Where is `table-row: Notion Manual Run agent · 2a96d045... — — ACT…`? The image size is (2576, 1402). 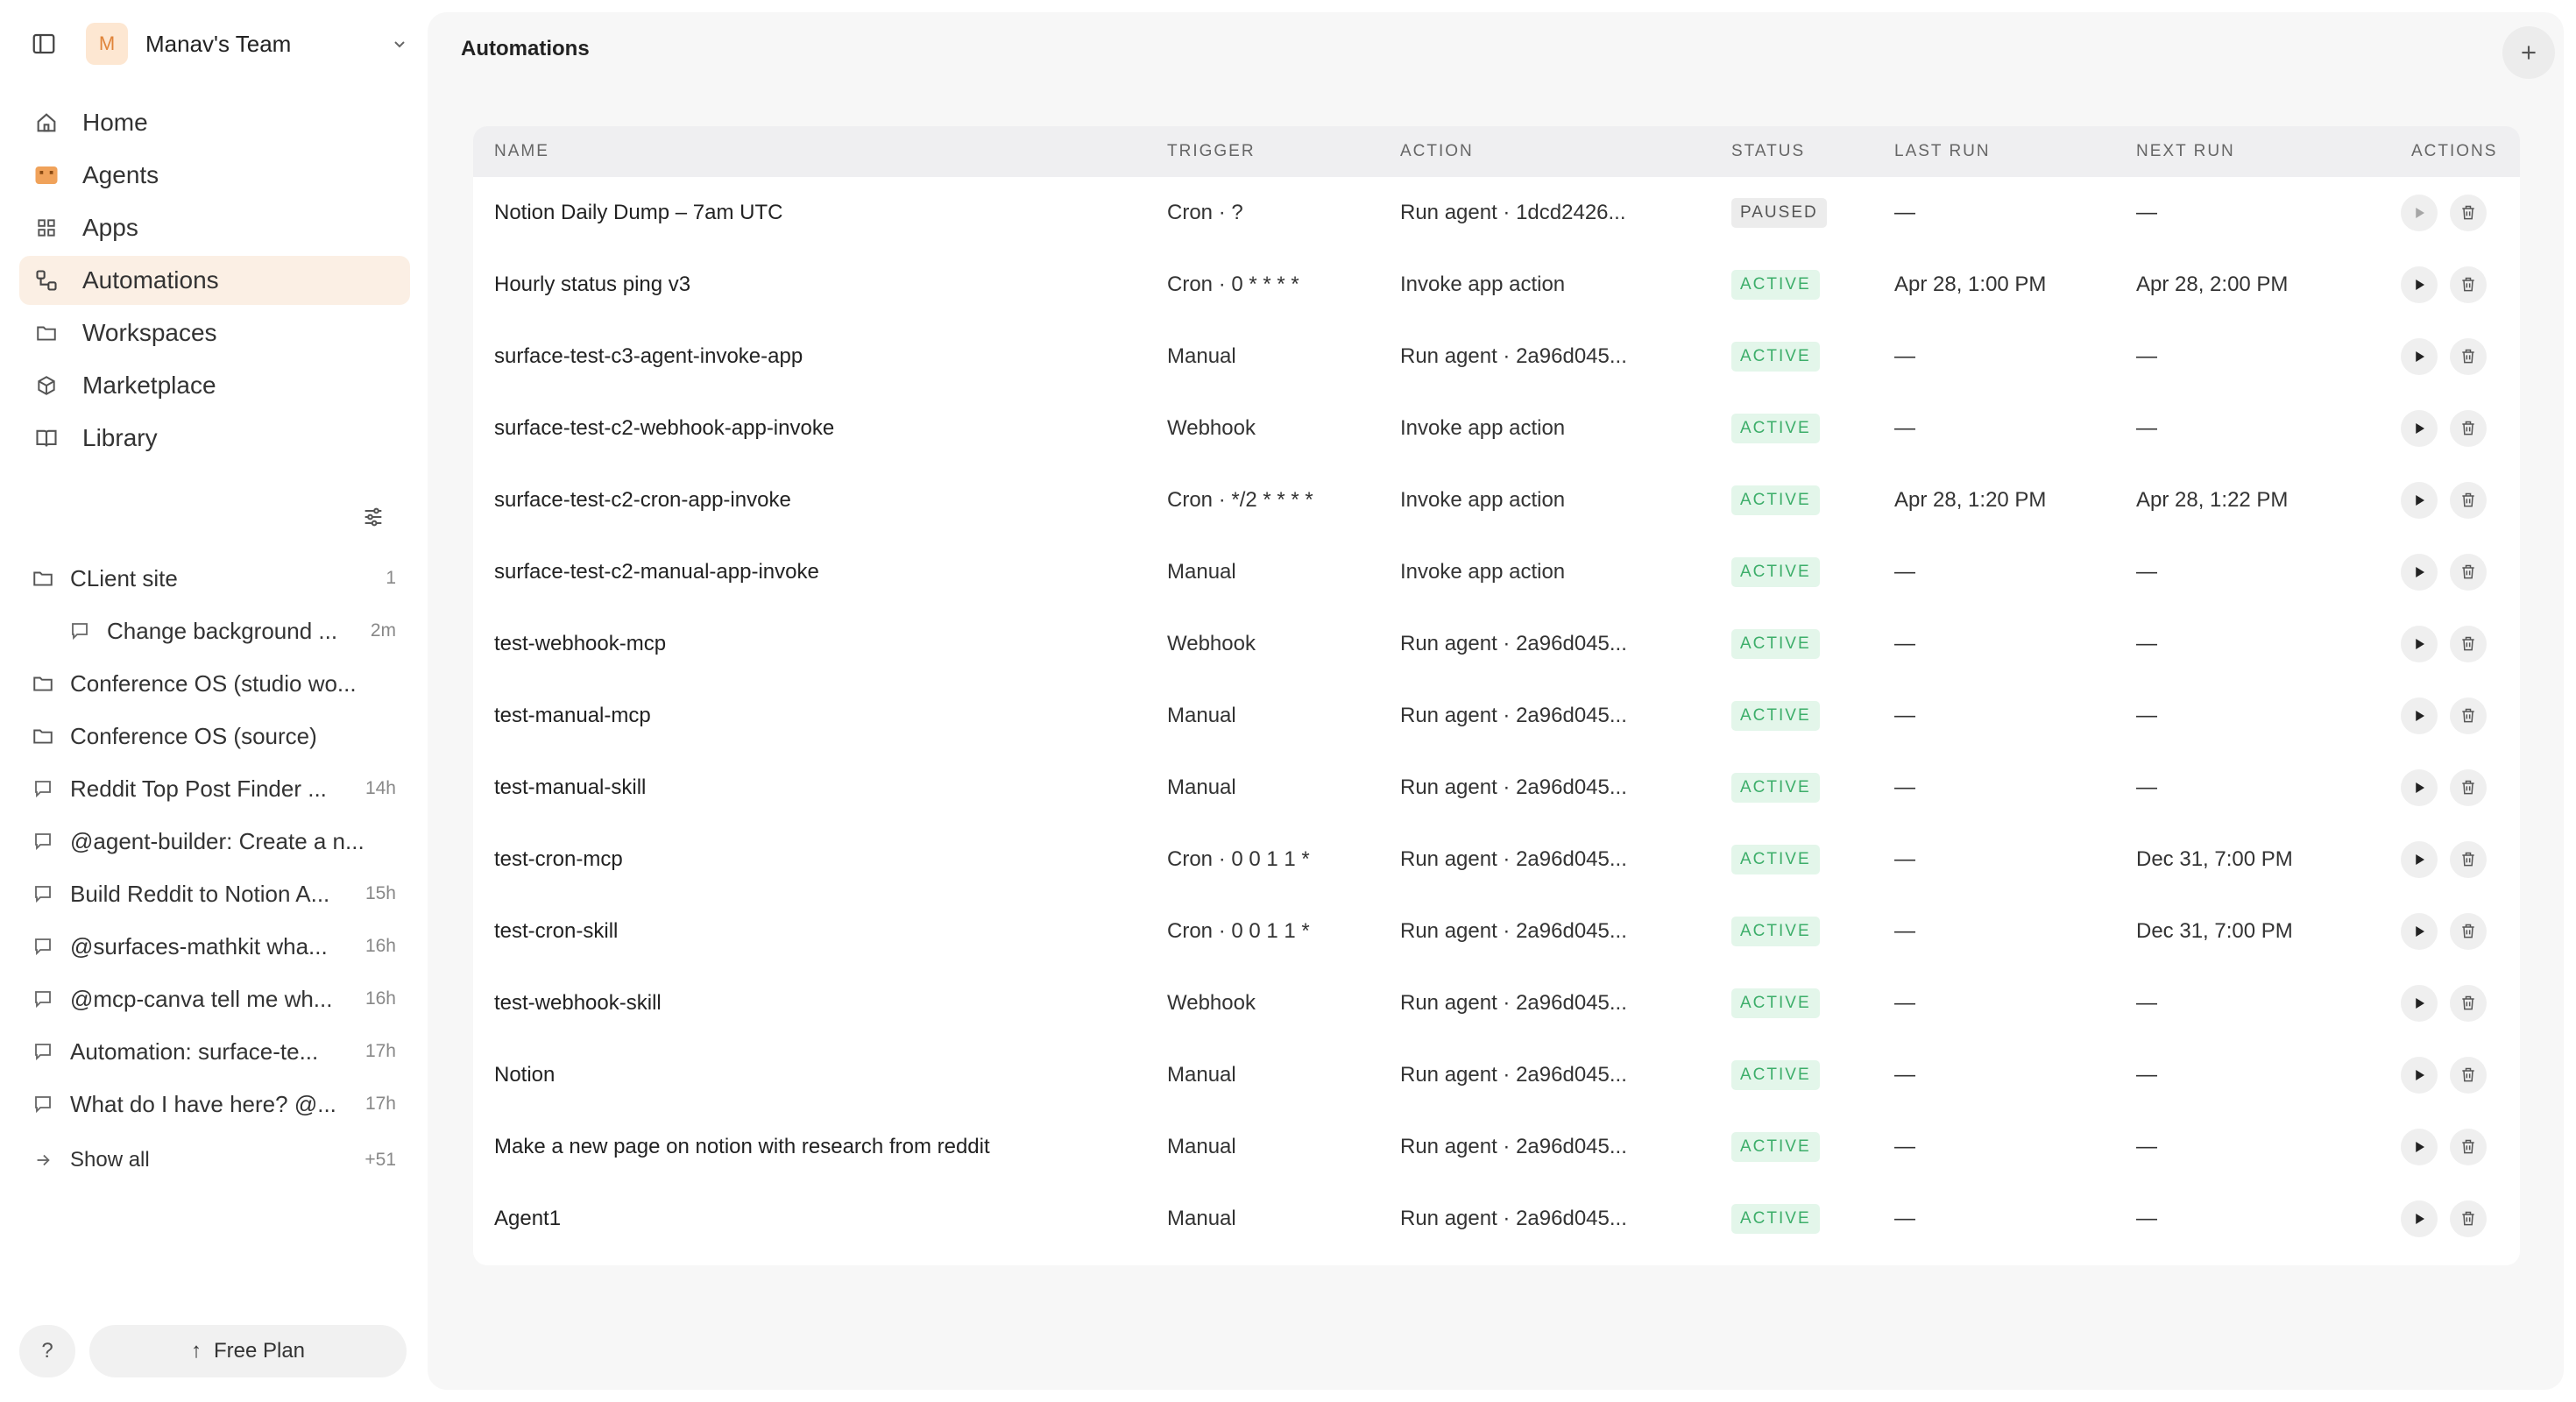 table-row: Notion Manual Run agent · 2a96d045... — — ACT… is located at coordinates (1496, 1075).